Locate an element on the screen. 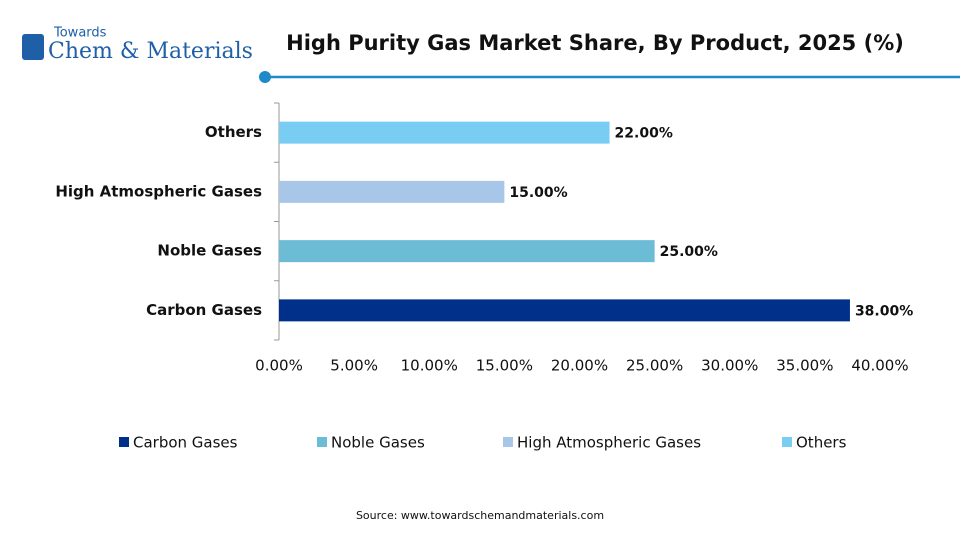 The height and width of the screenshot is (540, 960). x-tick-label: 25.00% is located at coordinates (654, 366).